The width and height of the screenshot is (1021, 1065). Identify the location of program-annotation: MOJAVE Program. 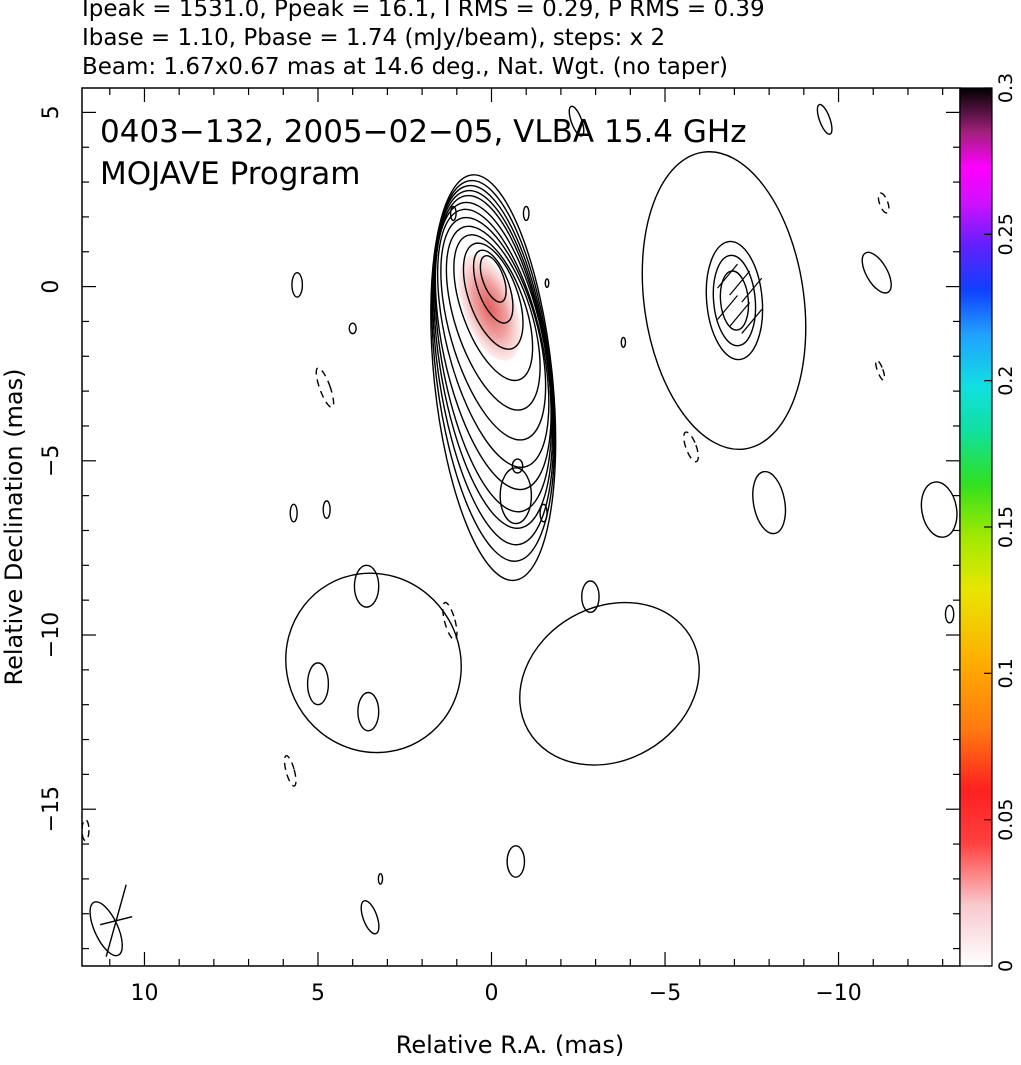
(230, 174).